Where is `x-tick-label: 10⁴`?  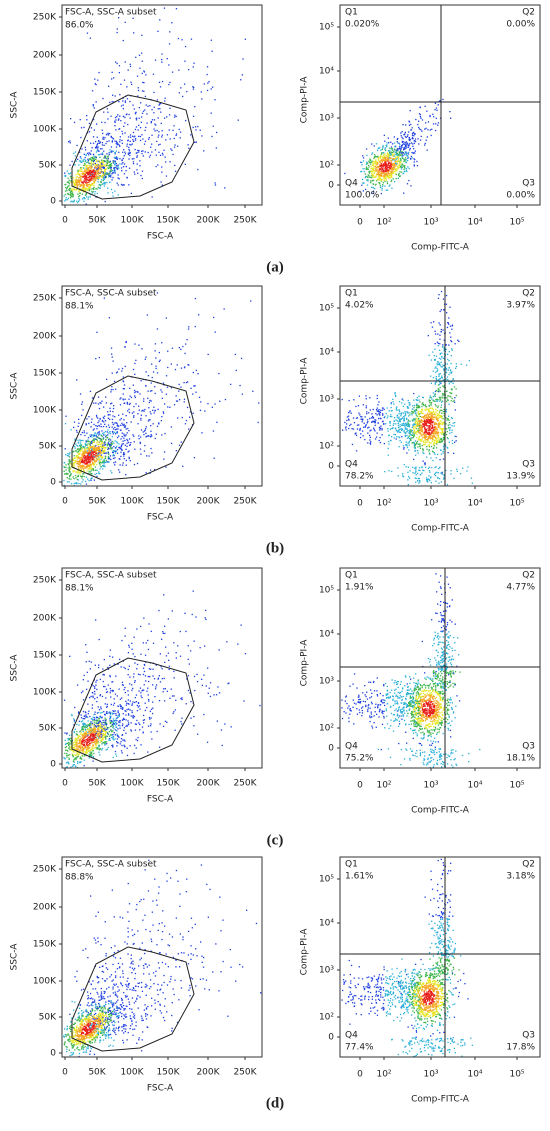
x-tick-label: 10⁴ is located at coordinates (474, 223).